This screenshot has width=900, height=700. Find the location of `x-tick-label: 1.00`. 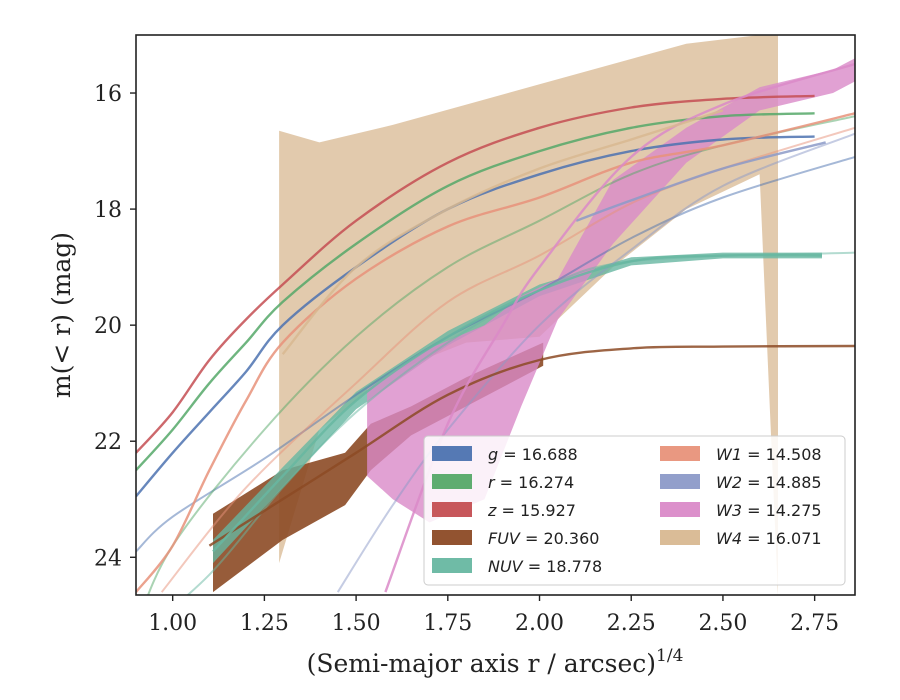

x-tick-label: 1.00 is located at coordinates (172, 623).